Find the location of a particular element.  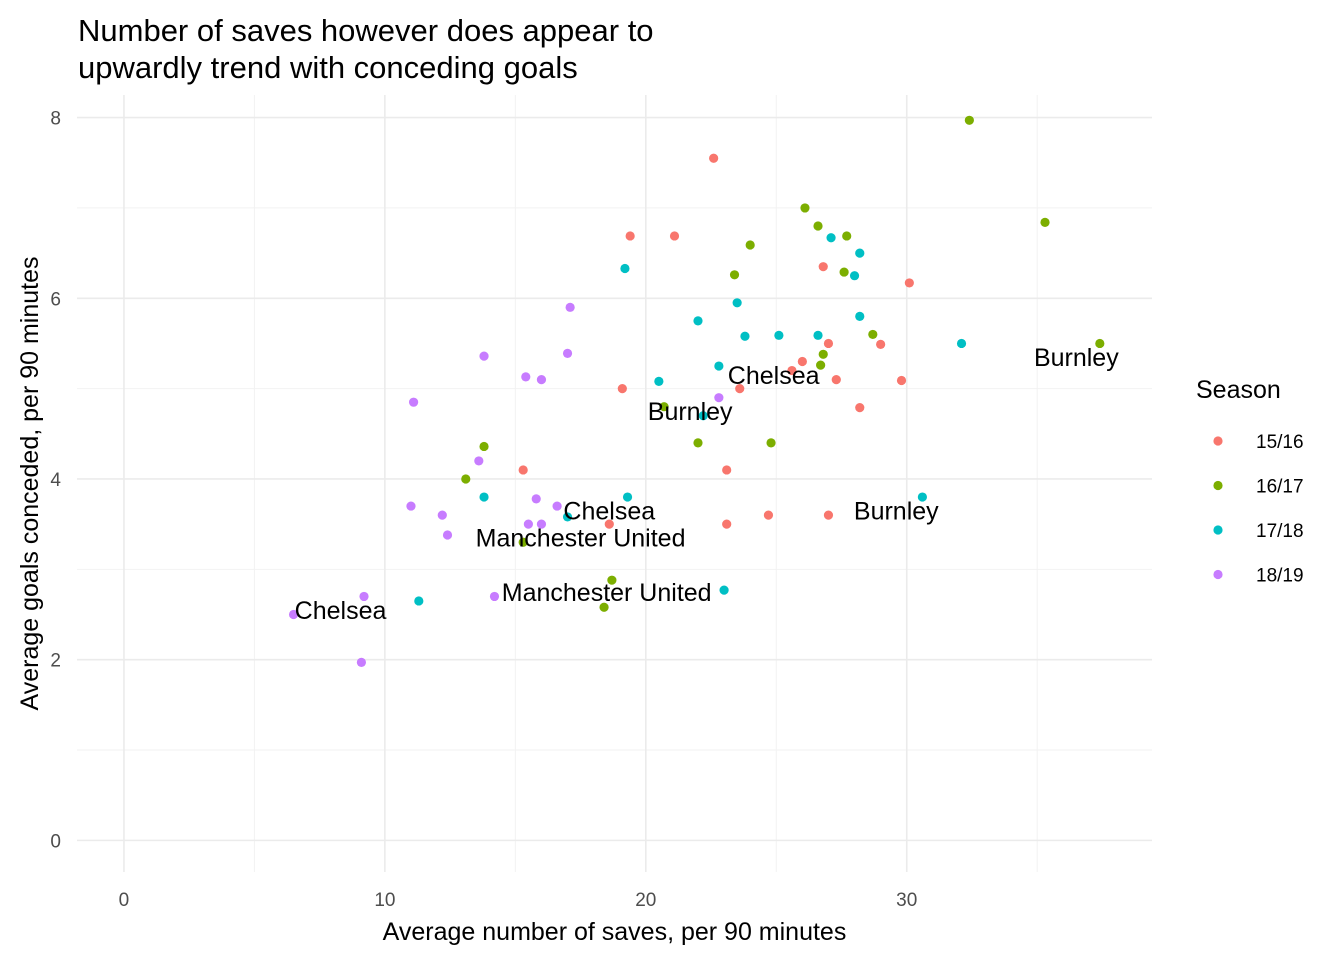

x-axis-title: Average number of saves, per 90 minutes is located at coordinates (615, 932).